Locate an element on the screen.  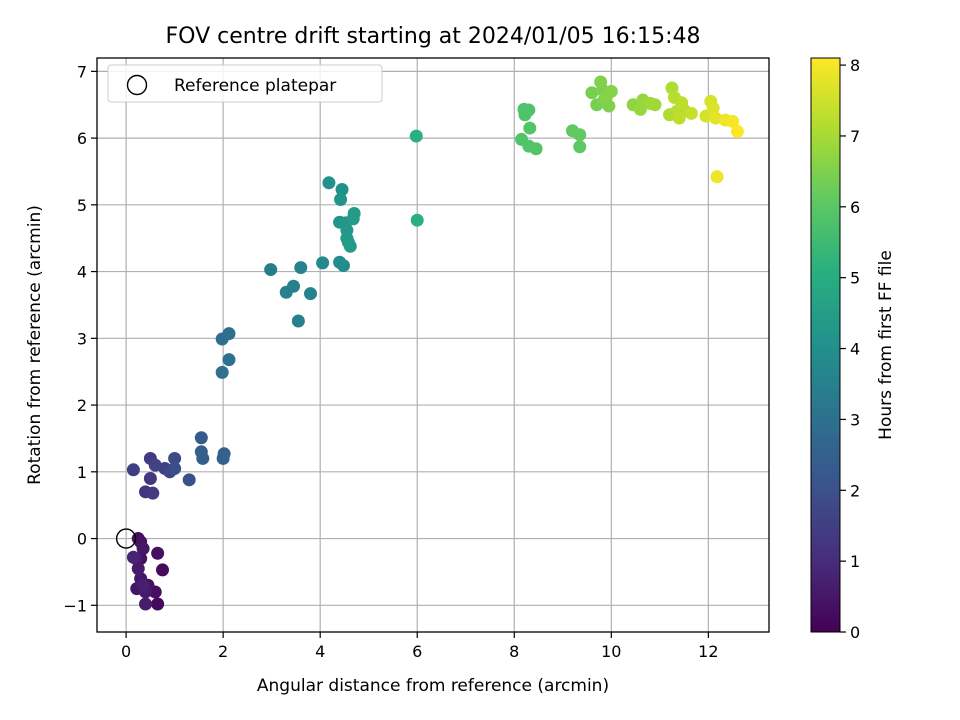
reference-marker is located at coordinates (126, 538).